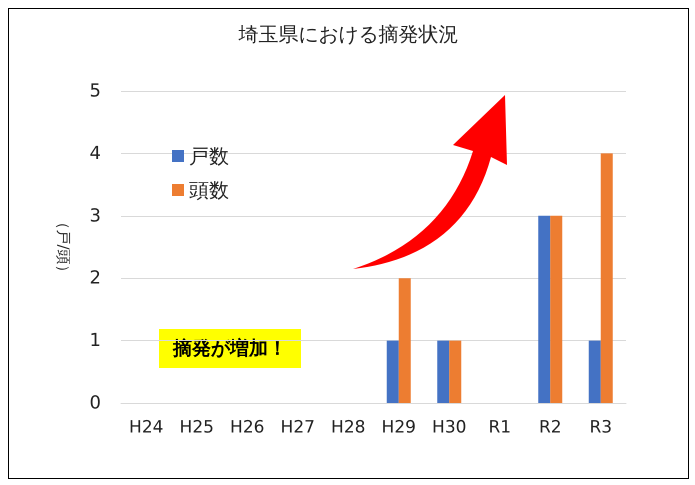  What do you see at coordinates (550, 428) in the screenshot?
I see `x-tick-label: R2` at bounding box center [550, 428].